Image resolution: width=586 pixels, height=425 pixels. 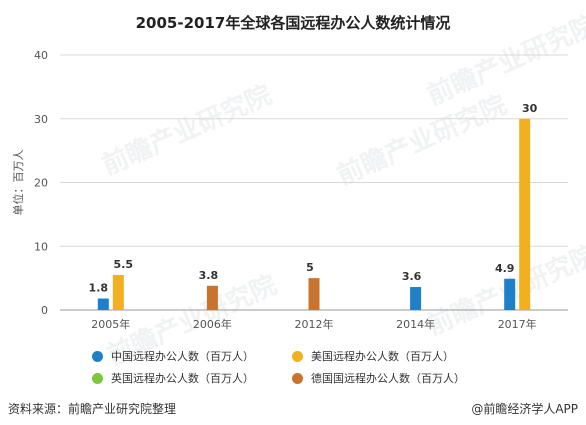 I want to click on data-label: 4.9, so click(x=505, y=268).